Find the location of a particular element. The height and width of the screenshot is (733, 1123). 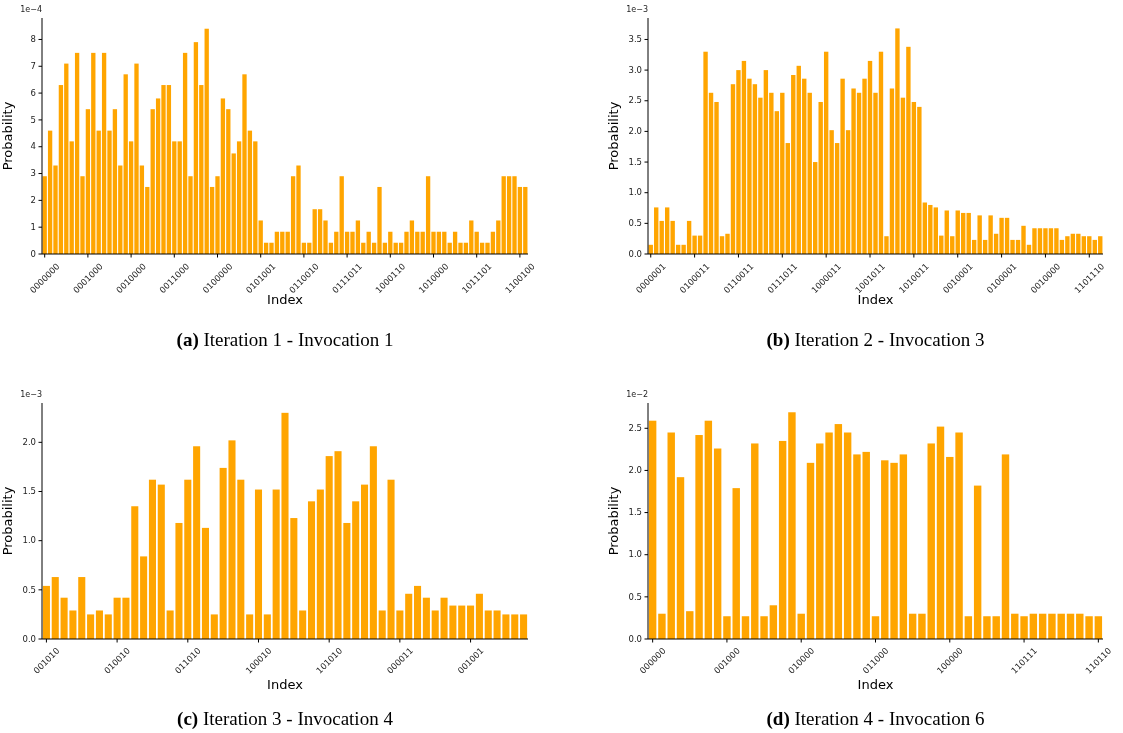

text: (c) Iteration 3 - Invocation 4 is located at coordinates (285, 719).